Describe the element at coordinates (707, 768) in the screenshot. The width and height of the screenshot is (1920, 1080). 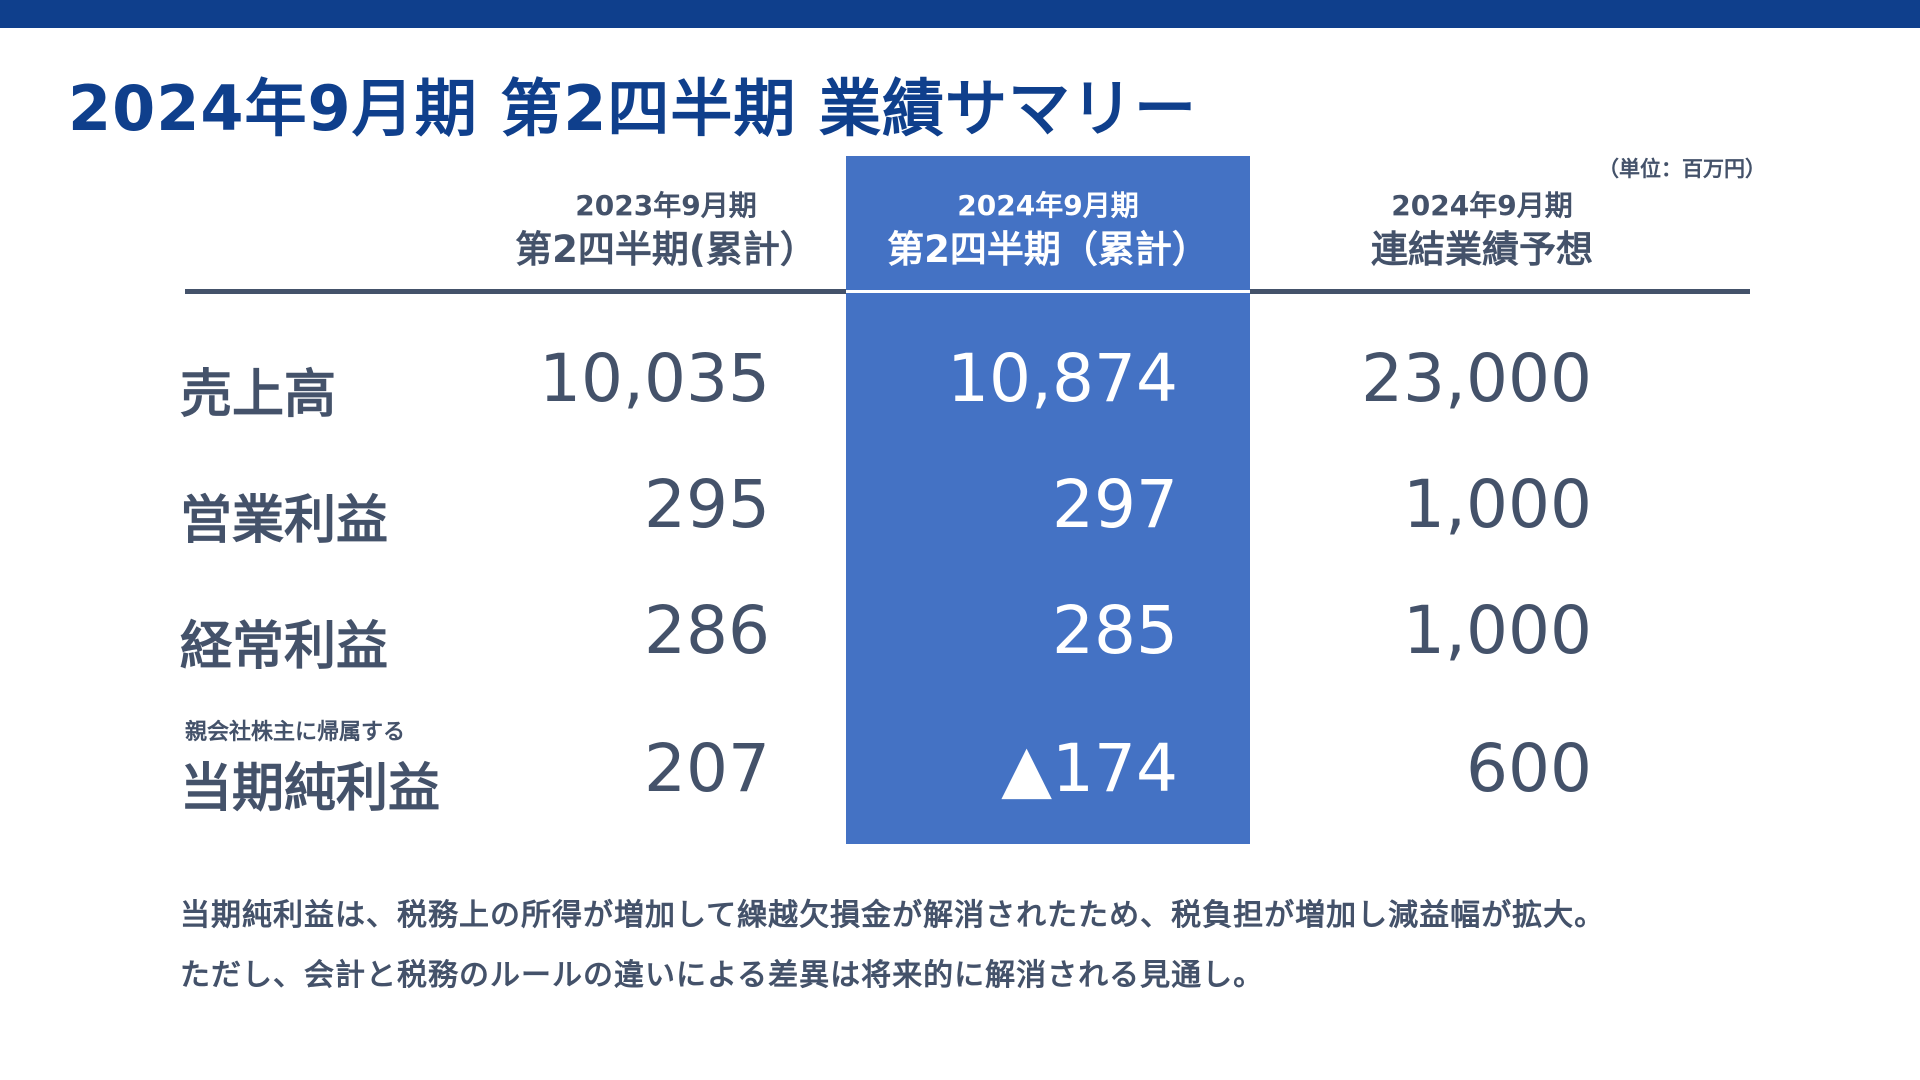
I see `net-income-prev-value: 207` at that location.